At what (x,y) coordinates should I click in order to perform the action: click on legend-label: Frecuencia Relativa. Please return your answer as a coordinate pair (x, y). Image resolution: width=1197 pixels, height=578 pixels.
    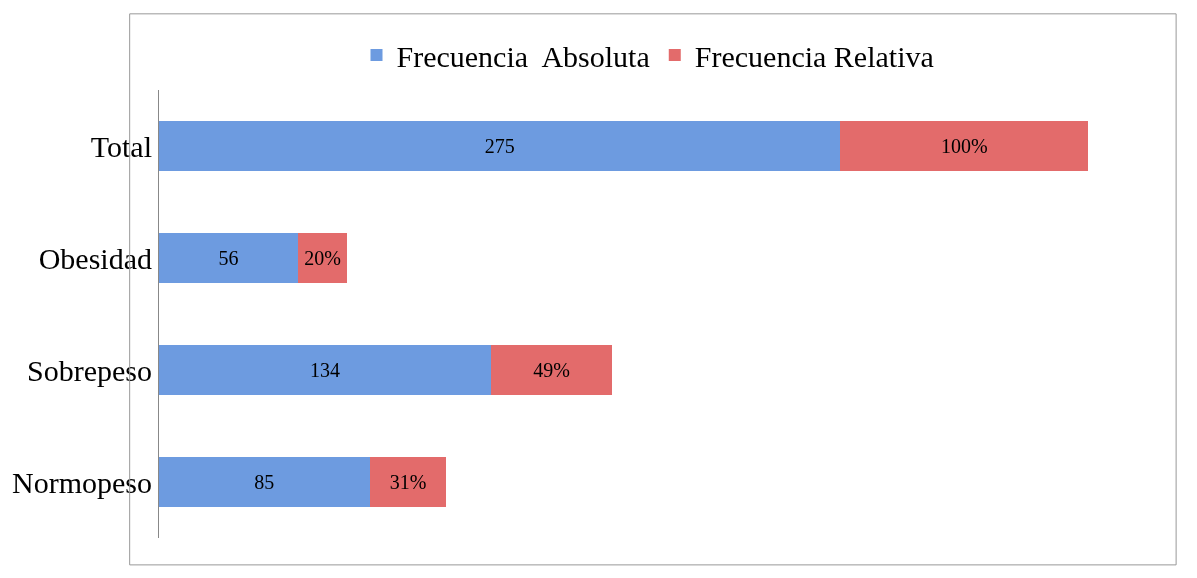
    Looking at the image, I should click on (814, 56).